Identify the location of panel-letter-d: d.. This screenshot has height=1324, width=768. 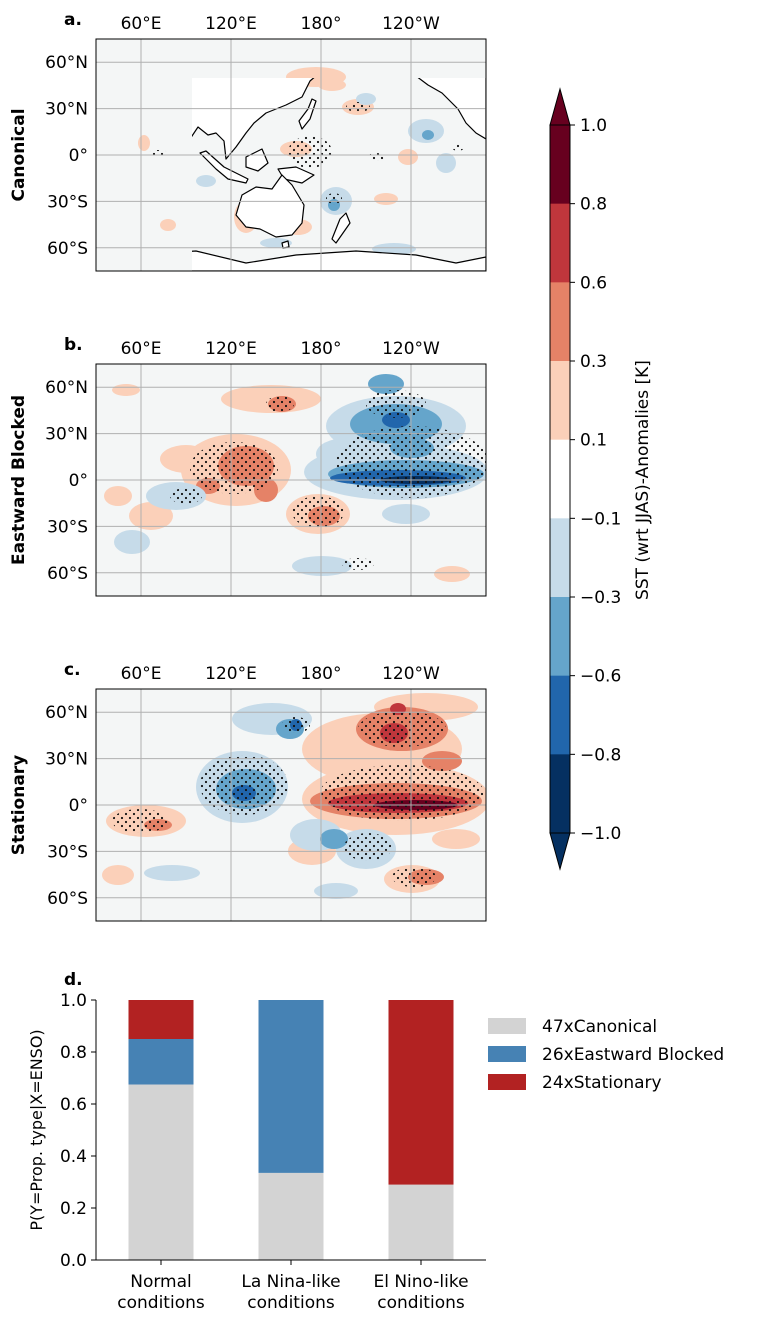
(73, 980).